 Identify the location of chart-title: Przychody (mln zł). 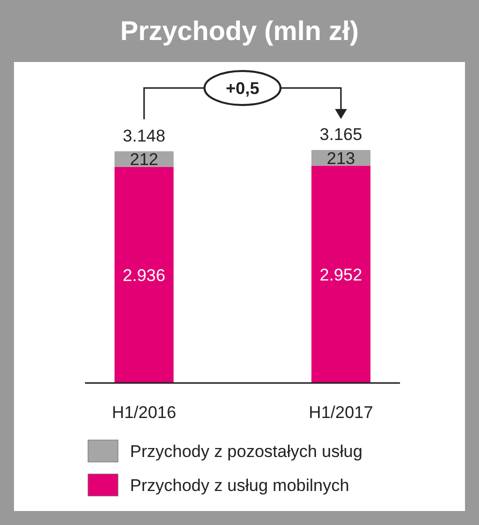
(239, 31).